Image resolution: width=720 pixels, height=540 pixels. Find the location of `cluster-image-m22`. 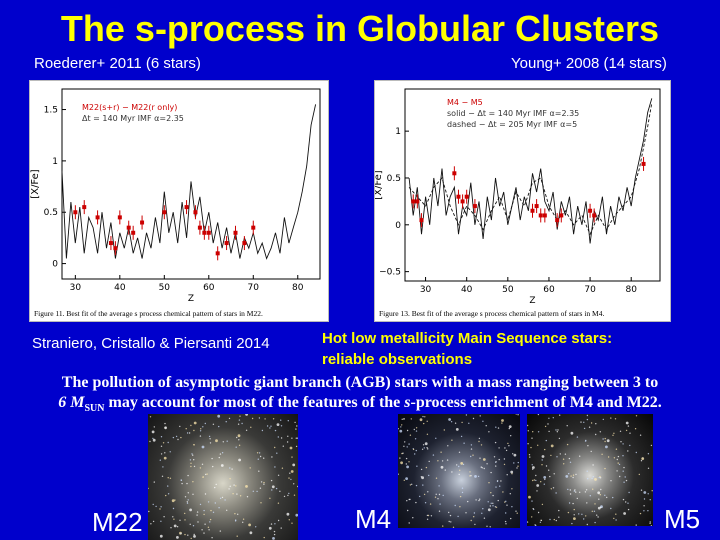

cluster-image-m22 is located at coordinates (223, 477).